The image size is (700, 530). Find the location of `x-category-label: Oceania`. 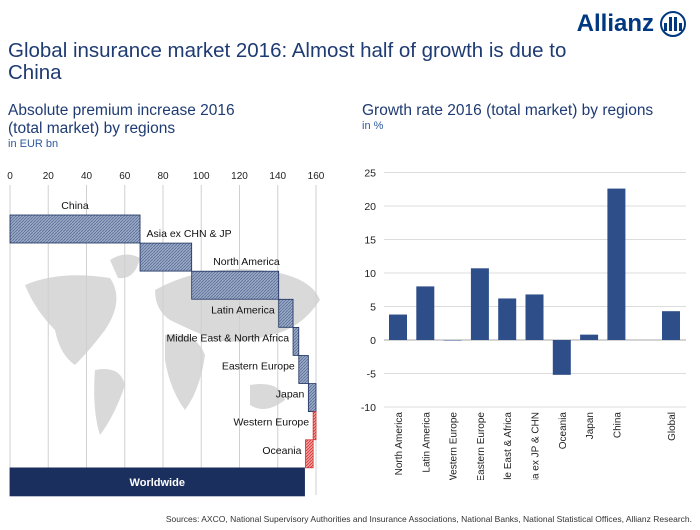

x-category-label: Oceania is located at coordinates (563, 431).